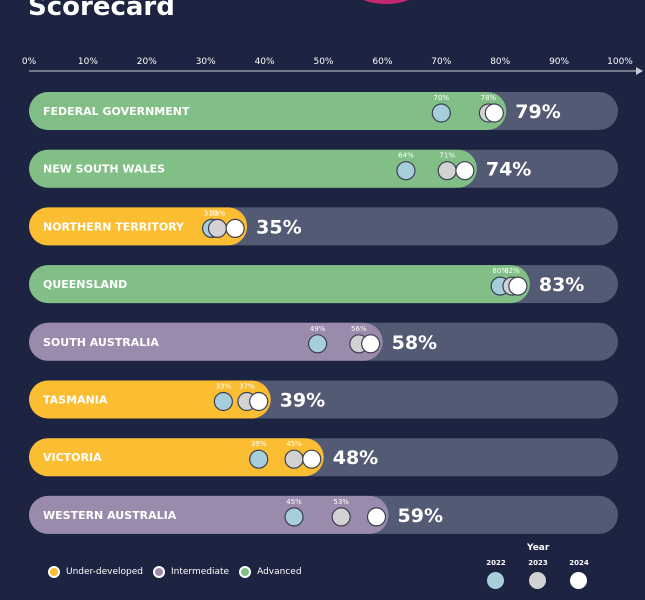 This screenshot has height=600, width=645. I want to click on jurisdiction-label: QUEENSLAND, so click(85, 284).